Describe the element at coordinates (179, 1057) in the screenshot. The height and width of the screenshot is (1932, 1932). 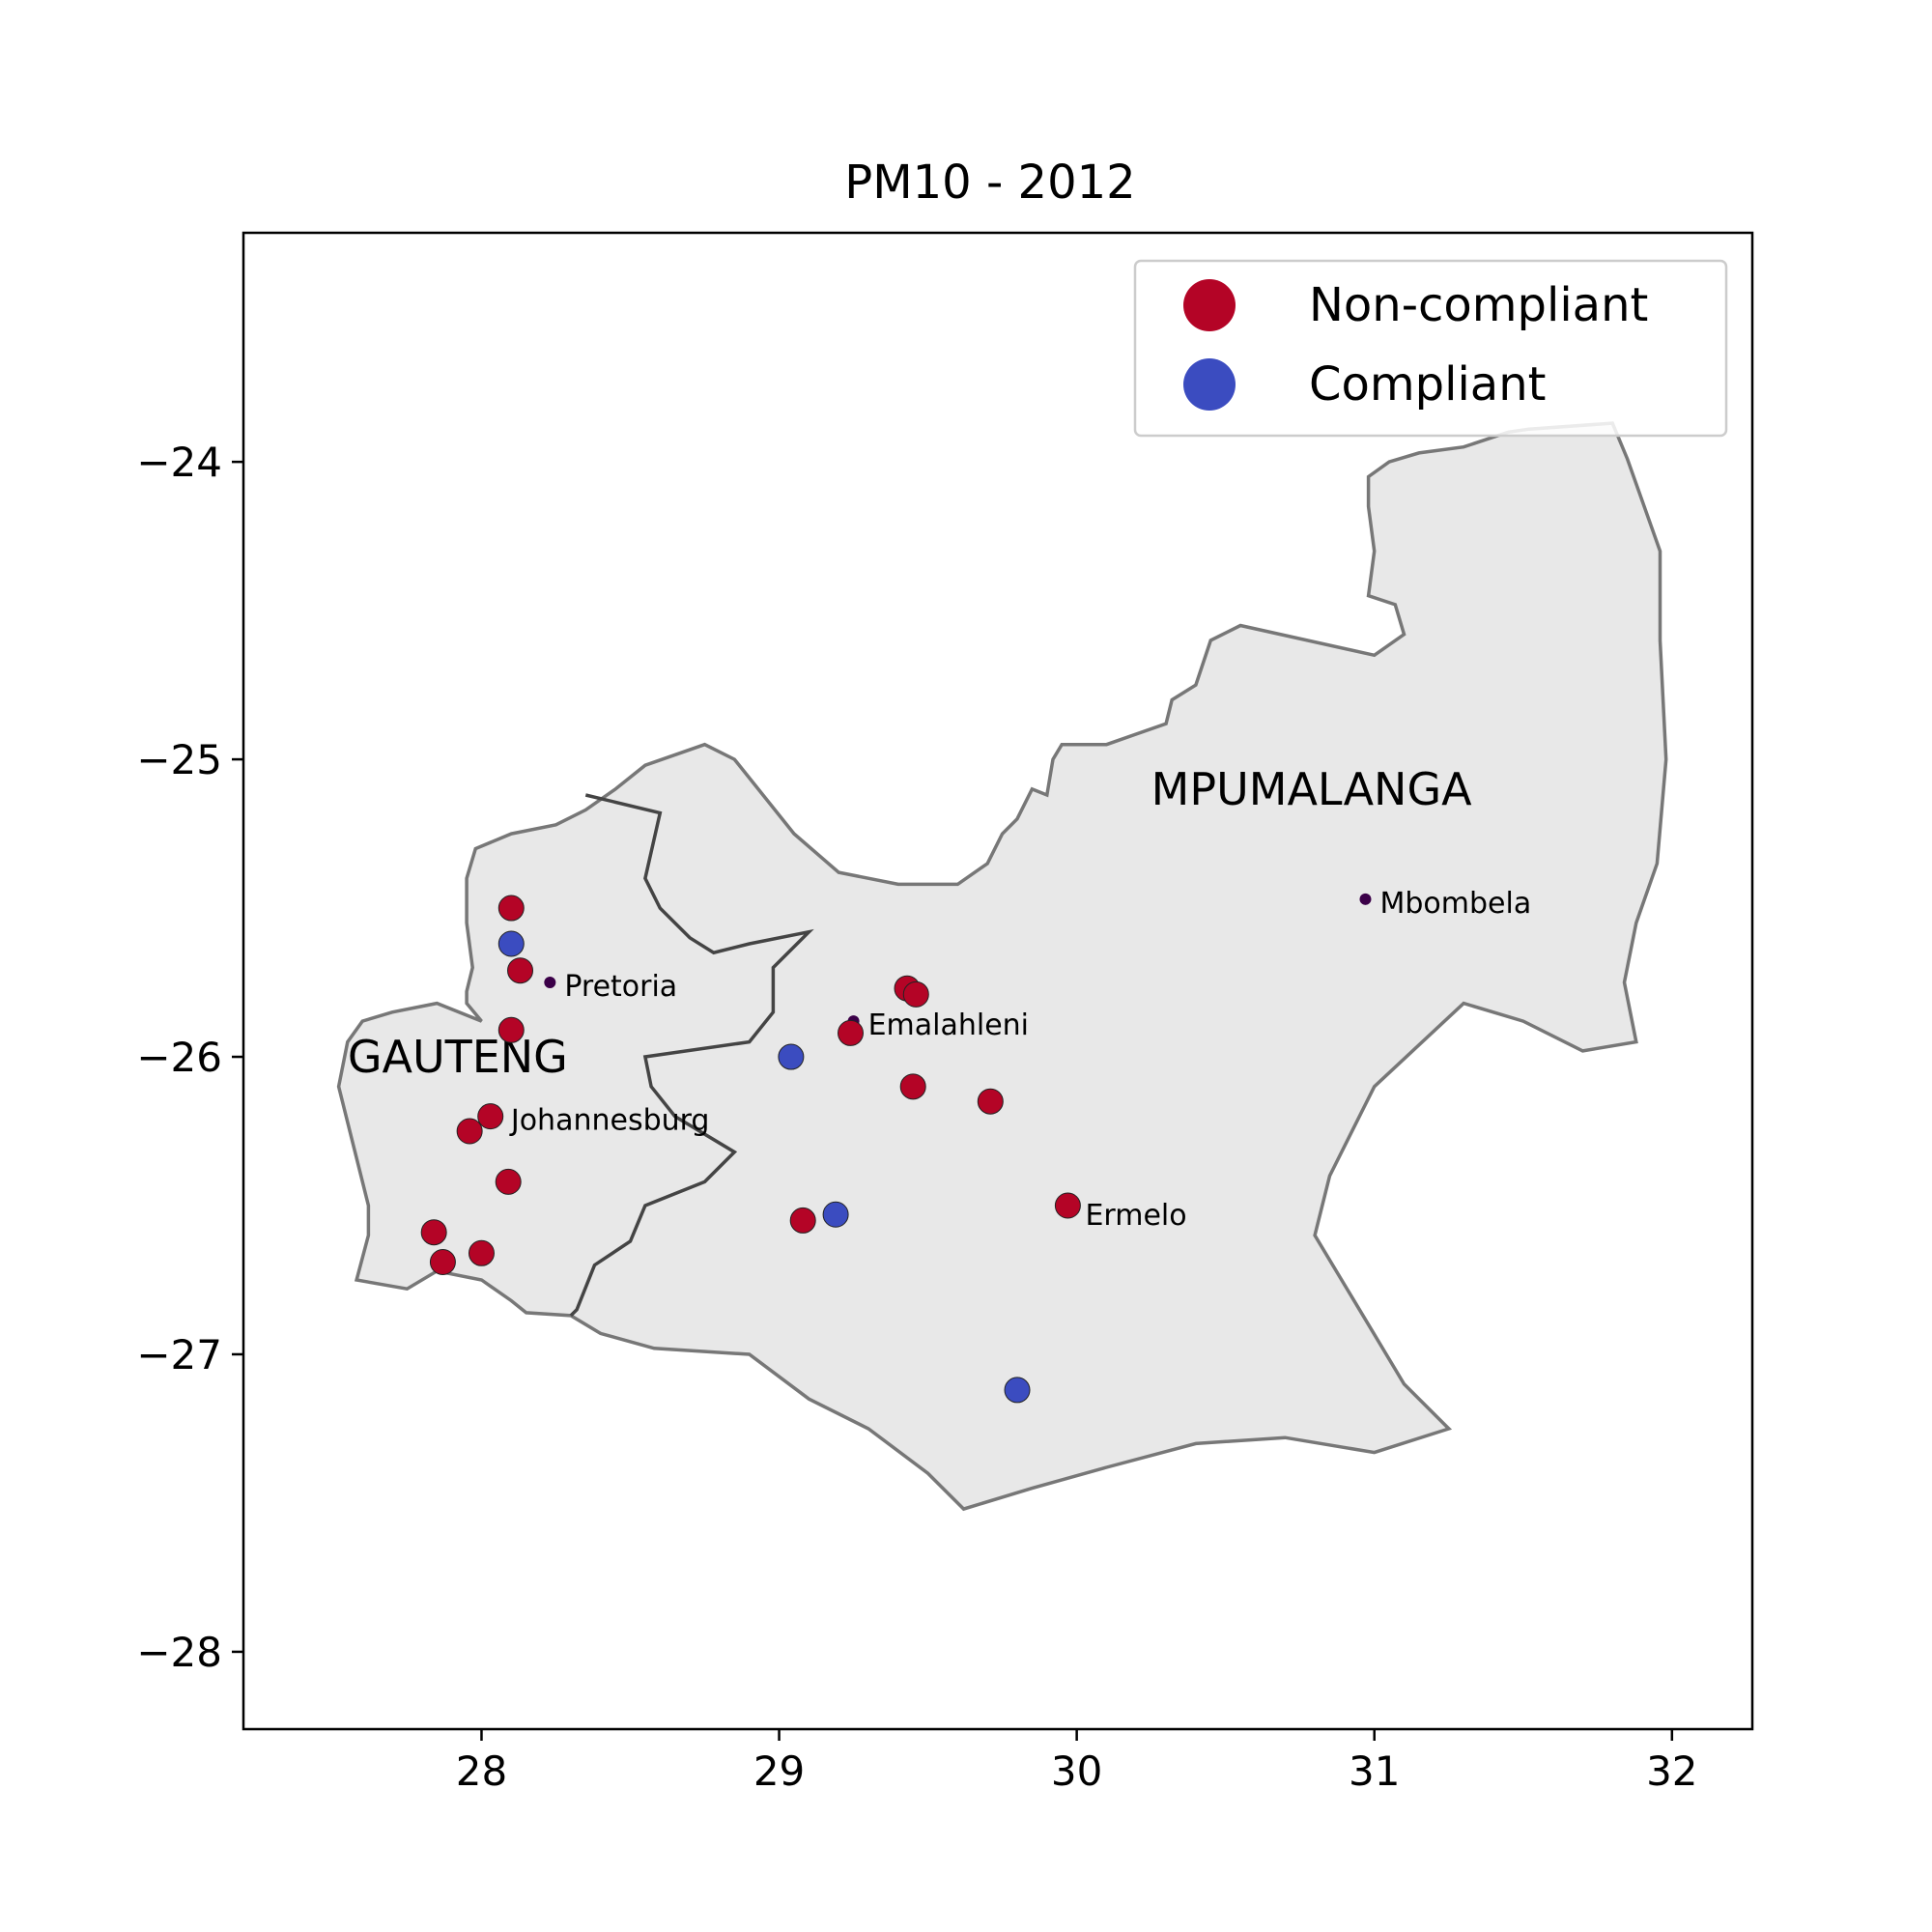
I see `y-tick-label: −26` at that location.